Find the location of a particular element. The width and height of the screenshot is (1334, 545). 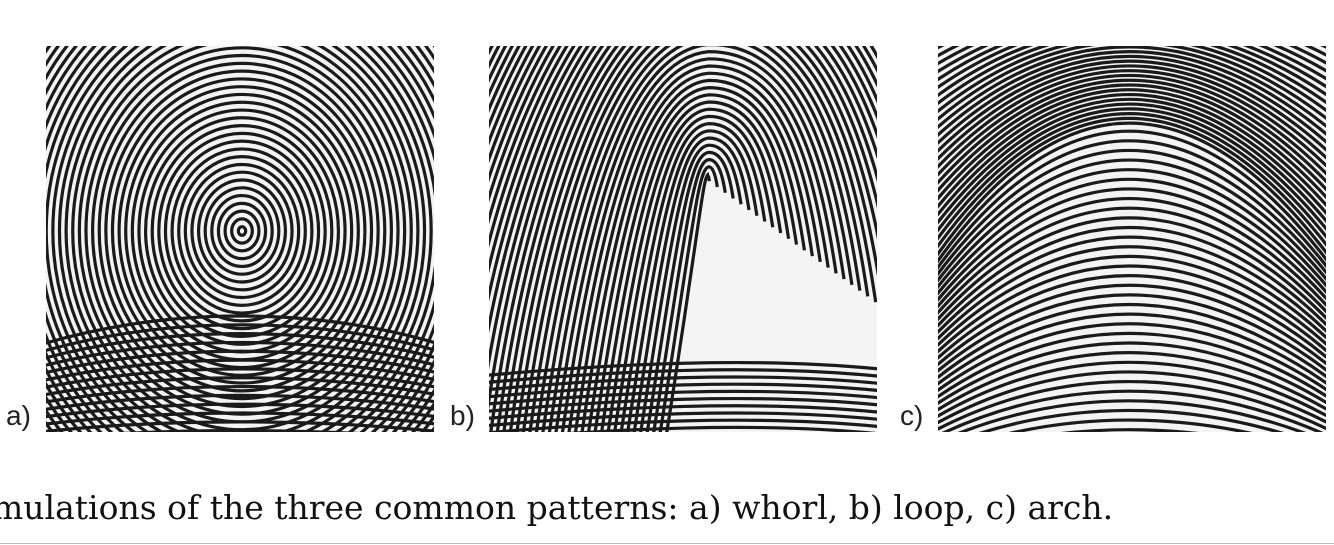

panel-label-b: b) is located at coordinates (462, 415).